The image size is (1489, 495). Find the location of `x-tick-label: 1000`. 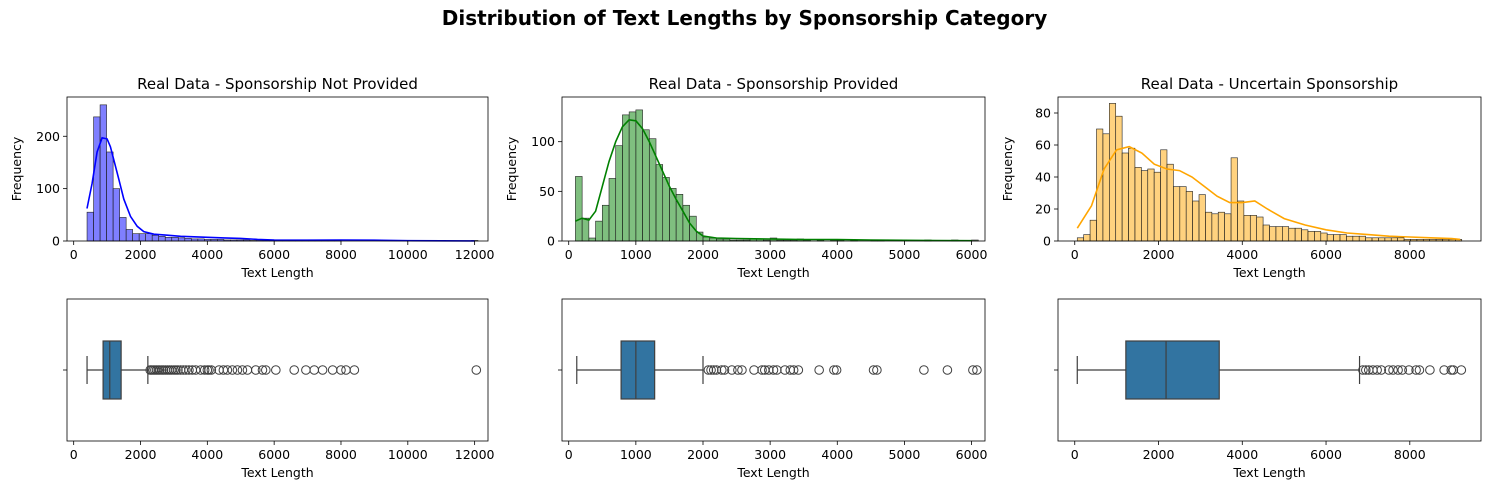

x-tick-label: 1000 is located at coordinates (636, 254).